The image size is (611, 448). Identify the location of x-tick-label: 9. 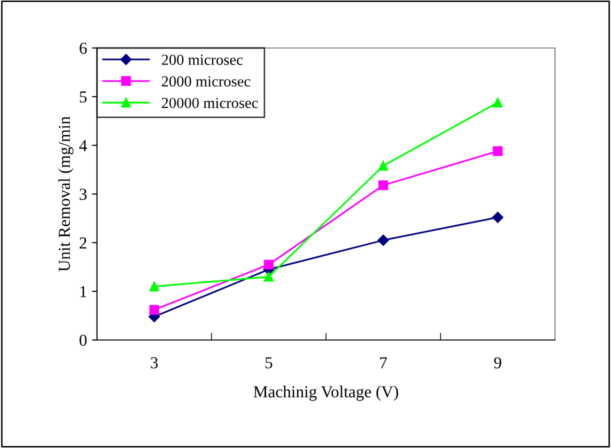
(498, 362).